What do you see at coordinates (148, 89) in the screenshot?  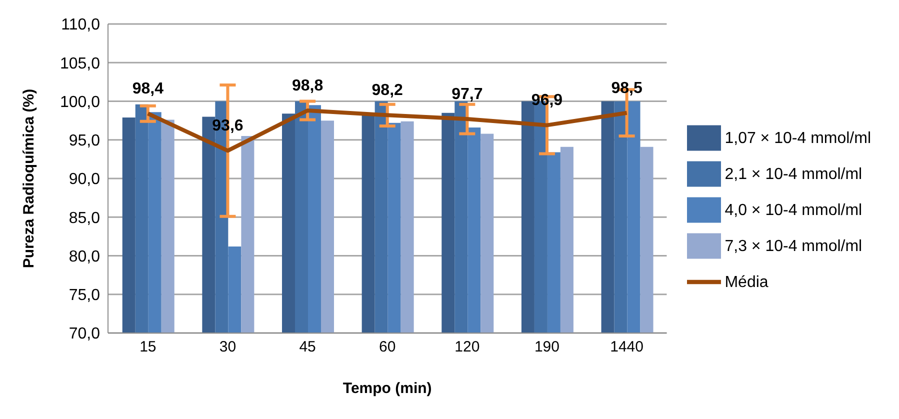 I see `data-label: 98,4` at bounding box center [148, 89].